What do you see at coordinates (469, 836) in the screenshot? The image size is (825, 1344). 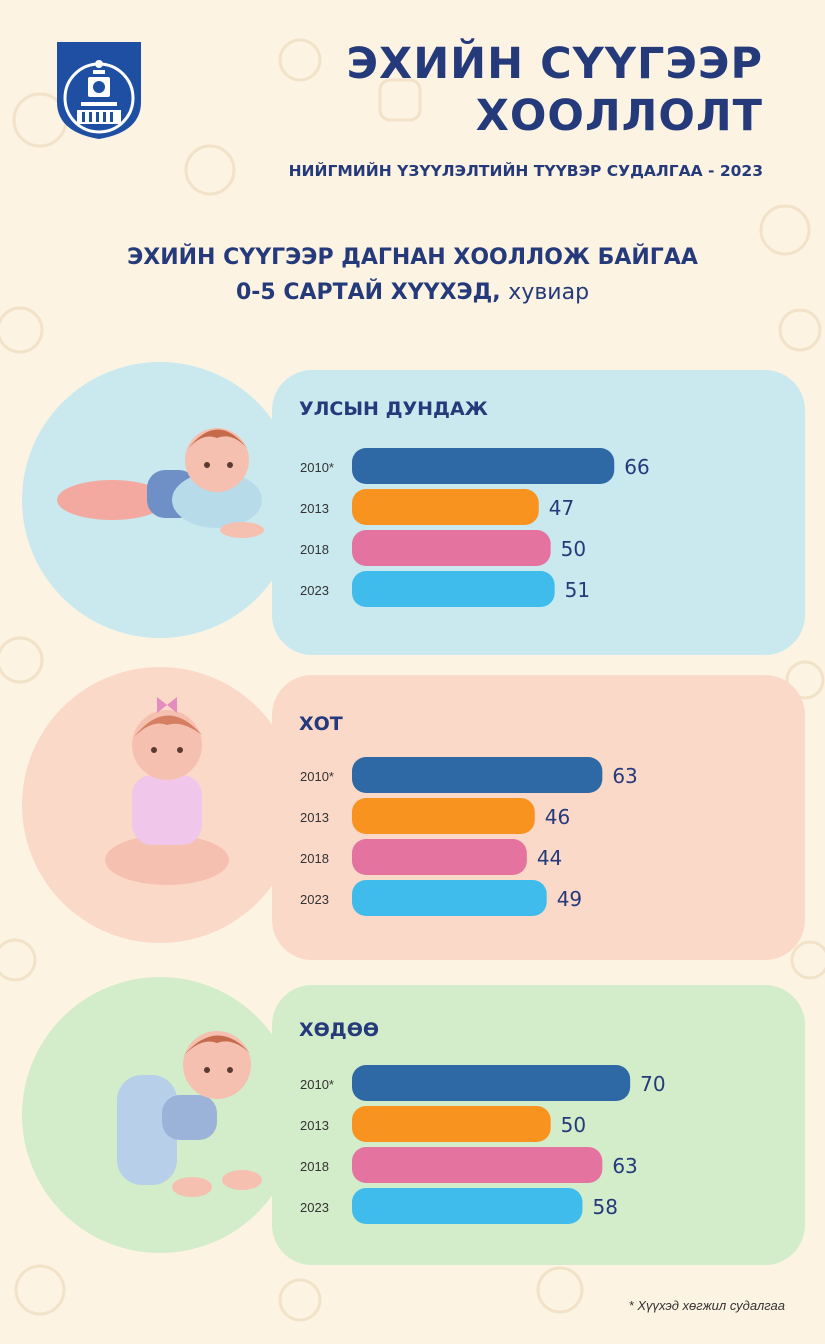 I see `chart-city: 2010* 63 2013 46 2018 44 2023 49` at bounding box center [469, 836].